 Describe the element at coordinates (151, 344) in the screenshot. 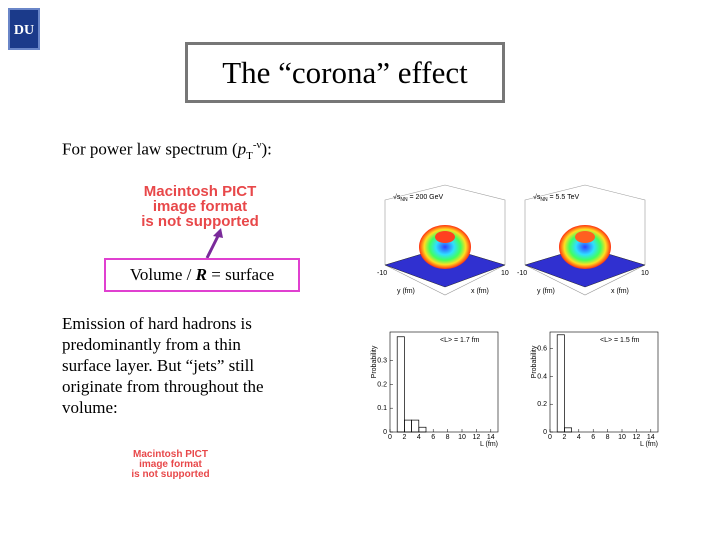

I see `paragraph-line: predominantly from a thin` at that location.